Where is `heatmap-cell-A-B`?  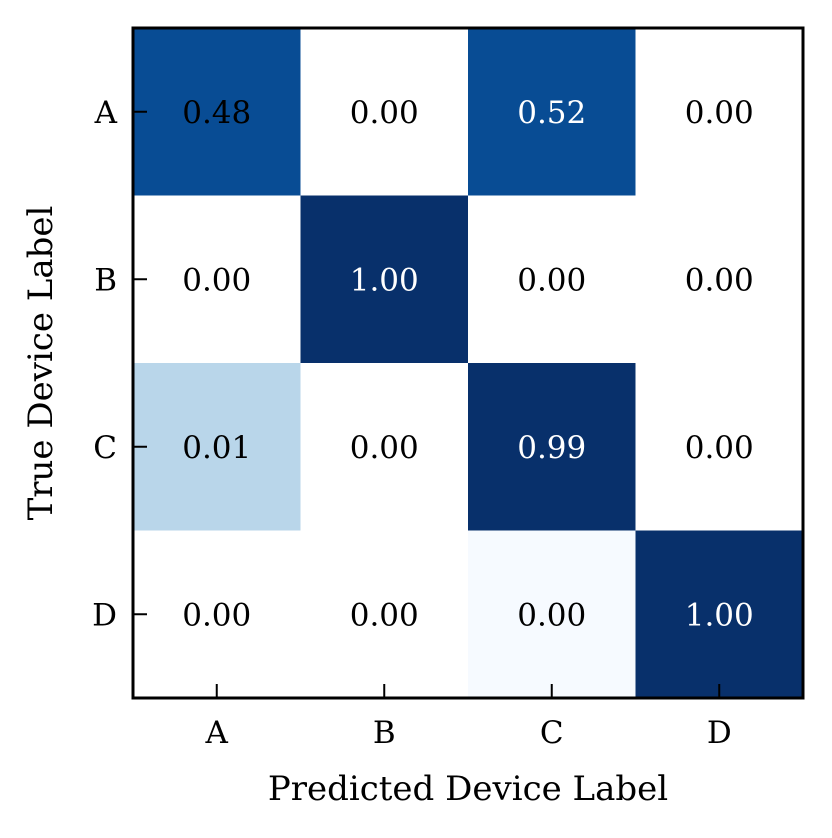 heatmap-cell-A-B is located at coordinates (384, 112).